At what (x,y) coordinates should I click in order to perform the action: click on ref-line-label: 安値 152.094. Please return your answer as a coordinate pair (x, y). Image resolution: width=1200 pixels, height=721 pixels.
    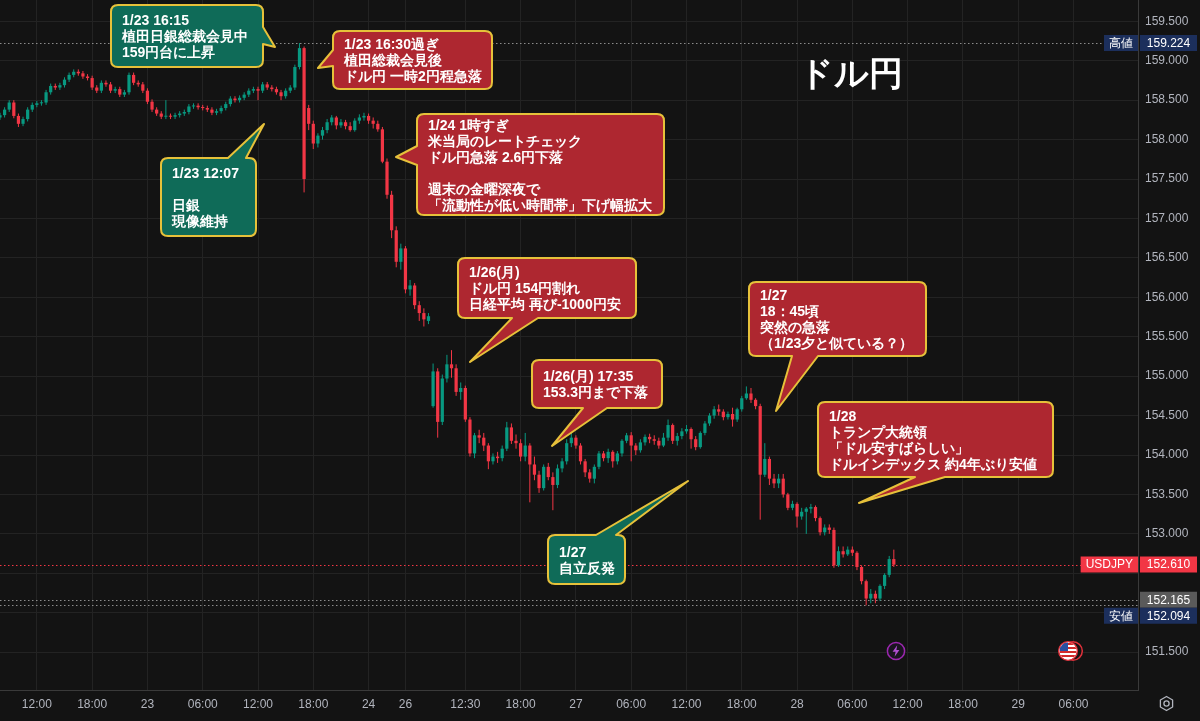
    Looking at the image, I should click on (1150, 615).